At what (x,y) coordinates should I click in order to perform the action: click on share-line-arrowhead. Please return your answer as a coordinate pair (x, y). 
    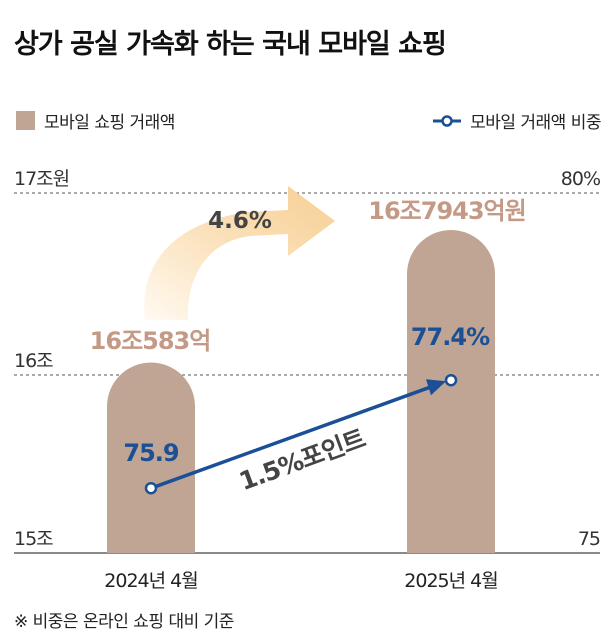
    Looking at the image, I should click on (436, 387).